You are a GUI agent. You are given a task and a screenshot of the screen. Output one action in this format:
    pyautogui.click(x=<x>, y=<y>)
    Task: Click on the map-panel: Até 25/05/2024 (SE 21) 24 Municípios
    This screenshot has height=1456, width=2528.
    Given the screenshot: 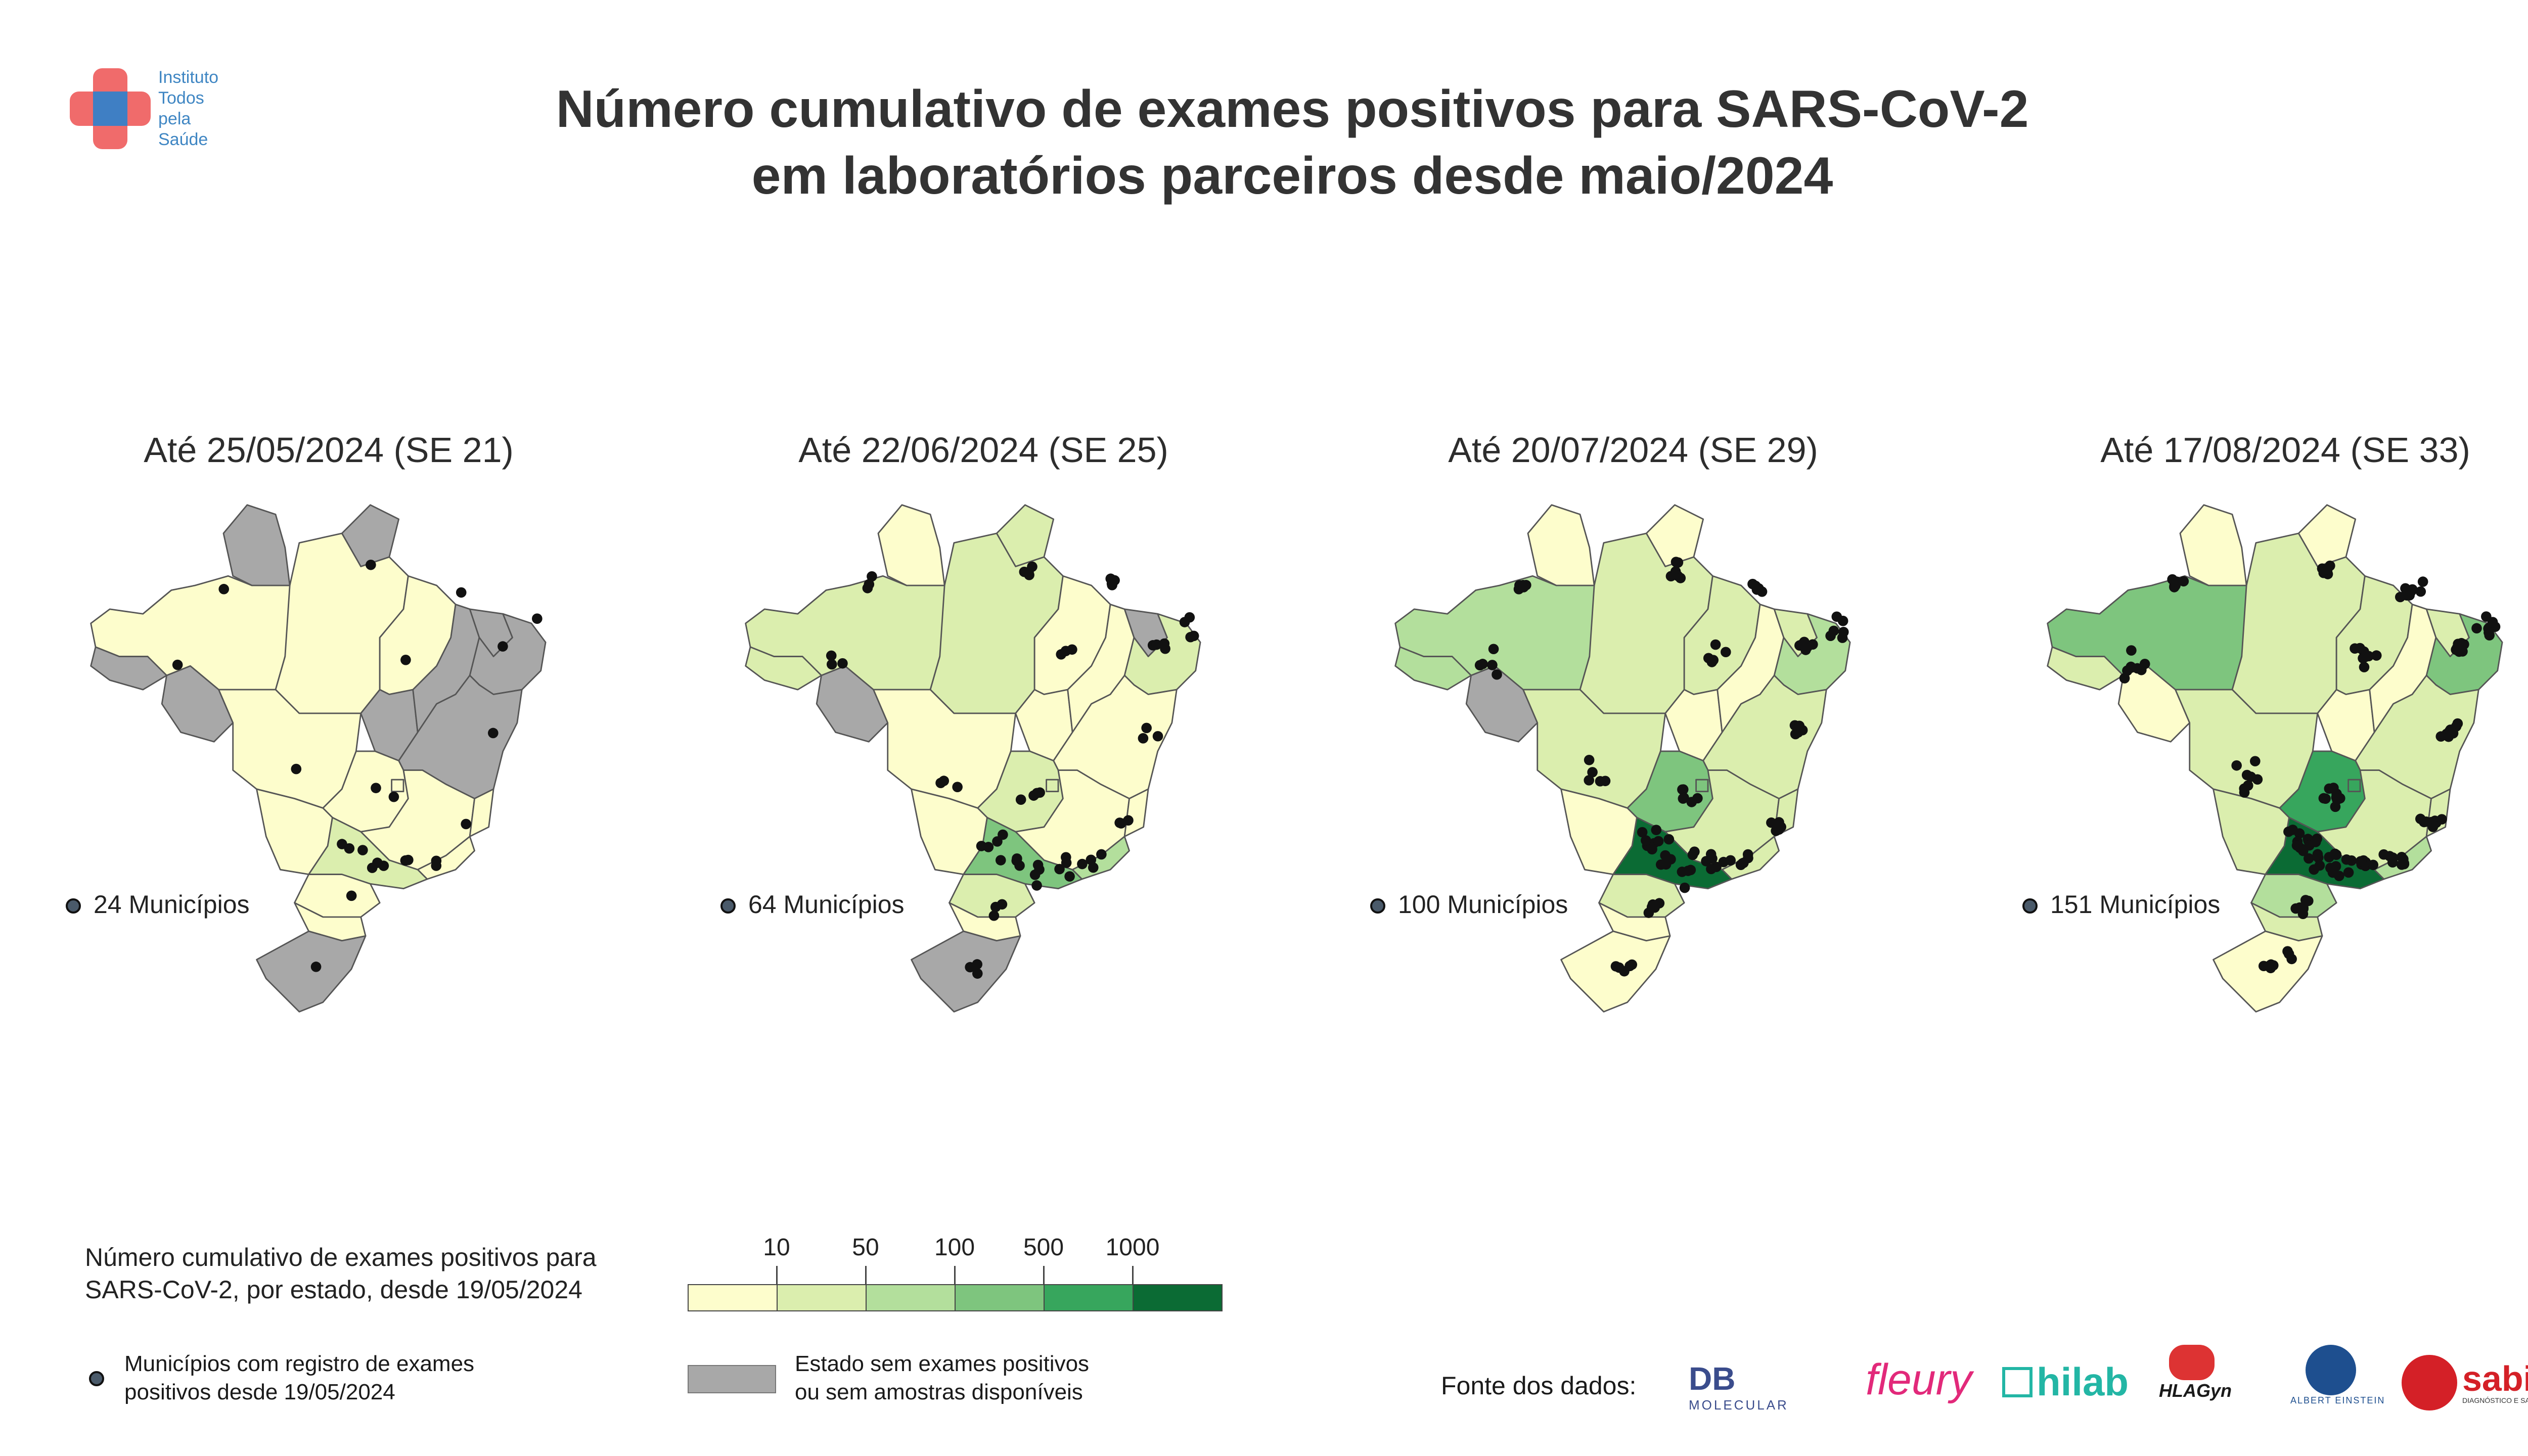 What is the action you would take?
    pyautogui.click(x=329, y=728)
    